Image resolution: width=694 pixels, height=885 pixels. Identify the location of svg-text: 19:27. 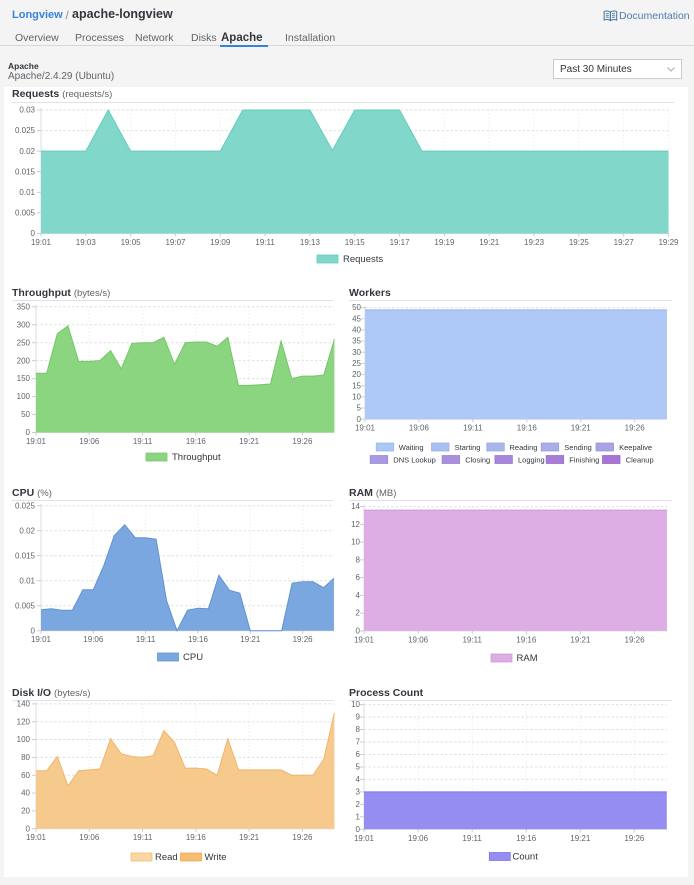
(624, 242).